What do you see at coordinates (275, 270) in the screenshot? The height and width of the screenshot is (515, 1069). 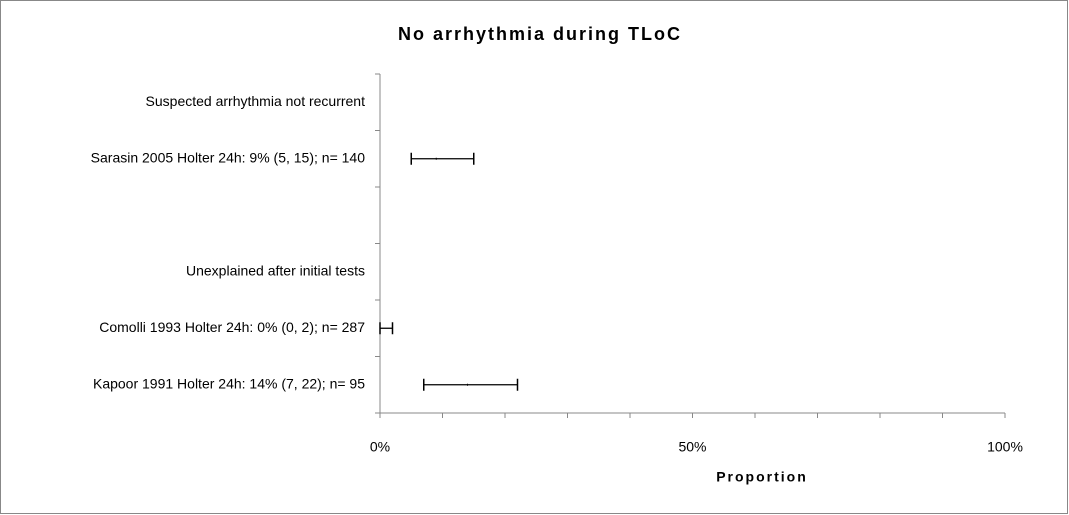 I see `row-label: Unexplained after initial tests` at bounding box center [275, 270].